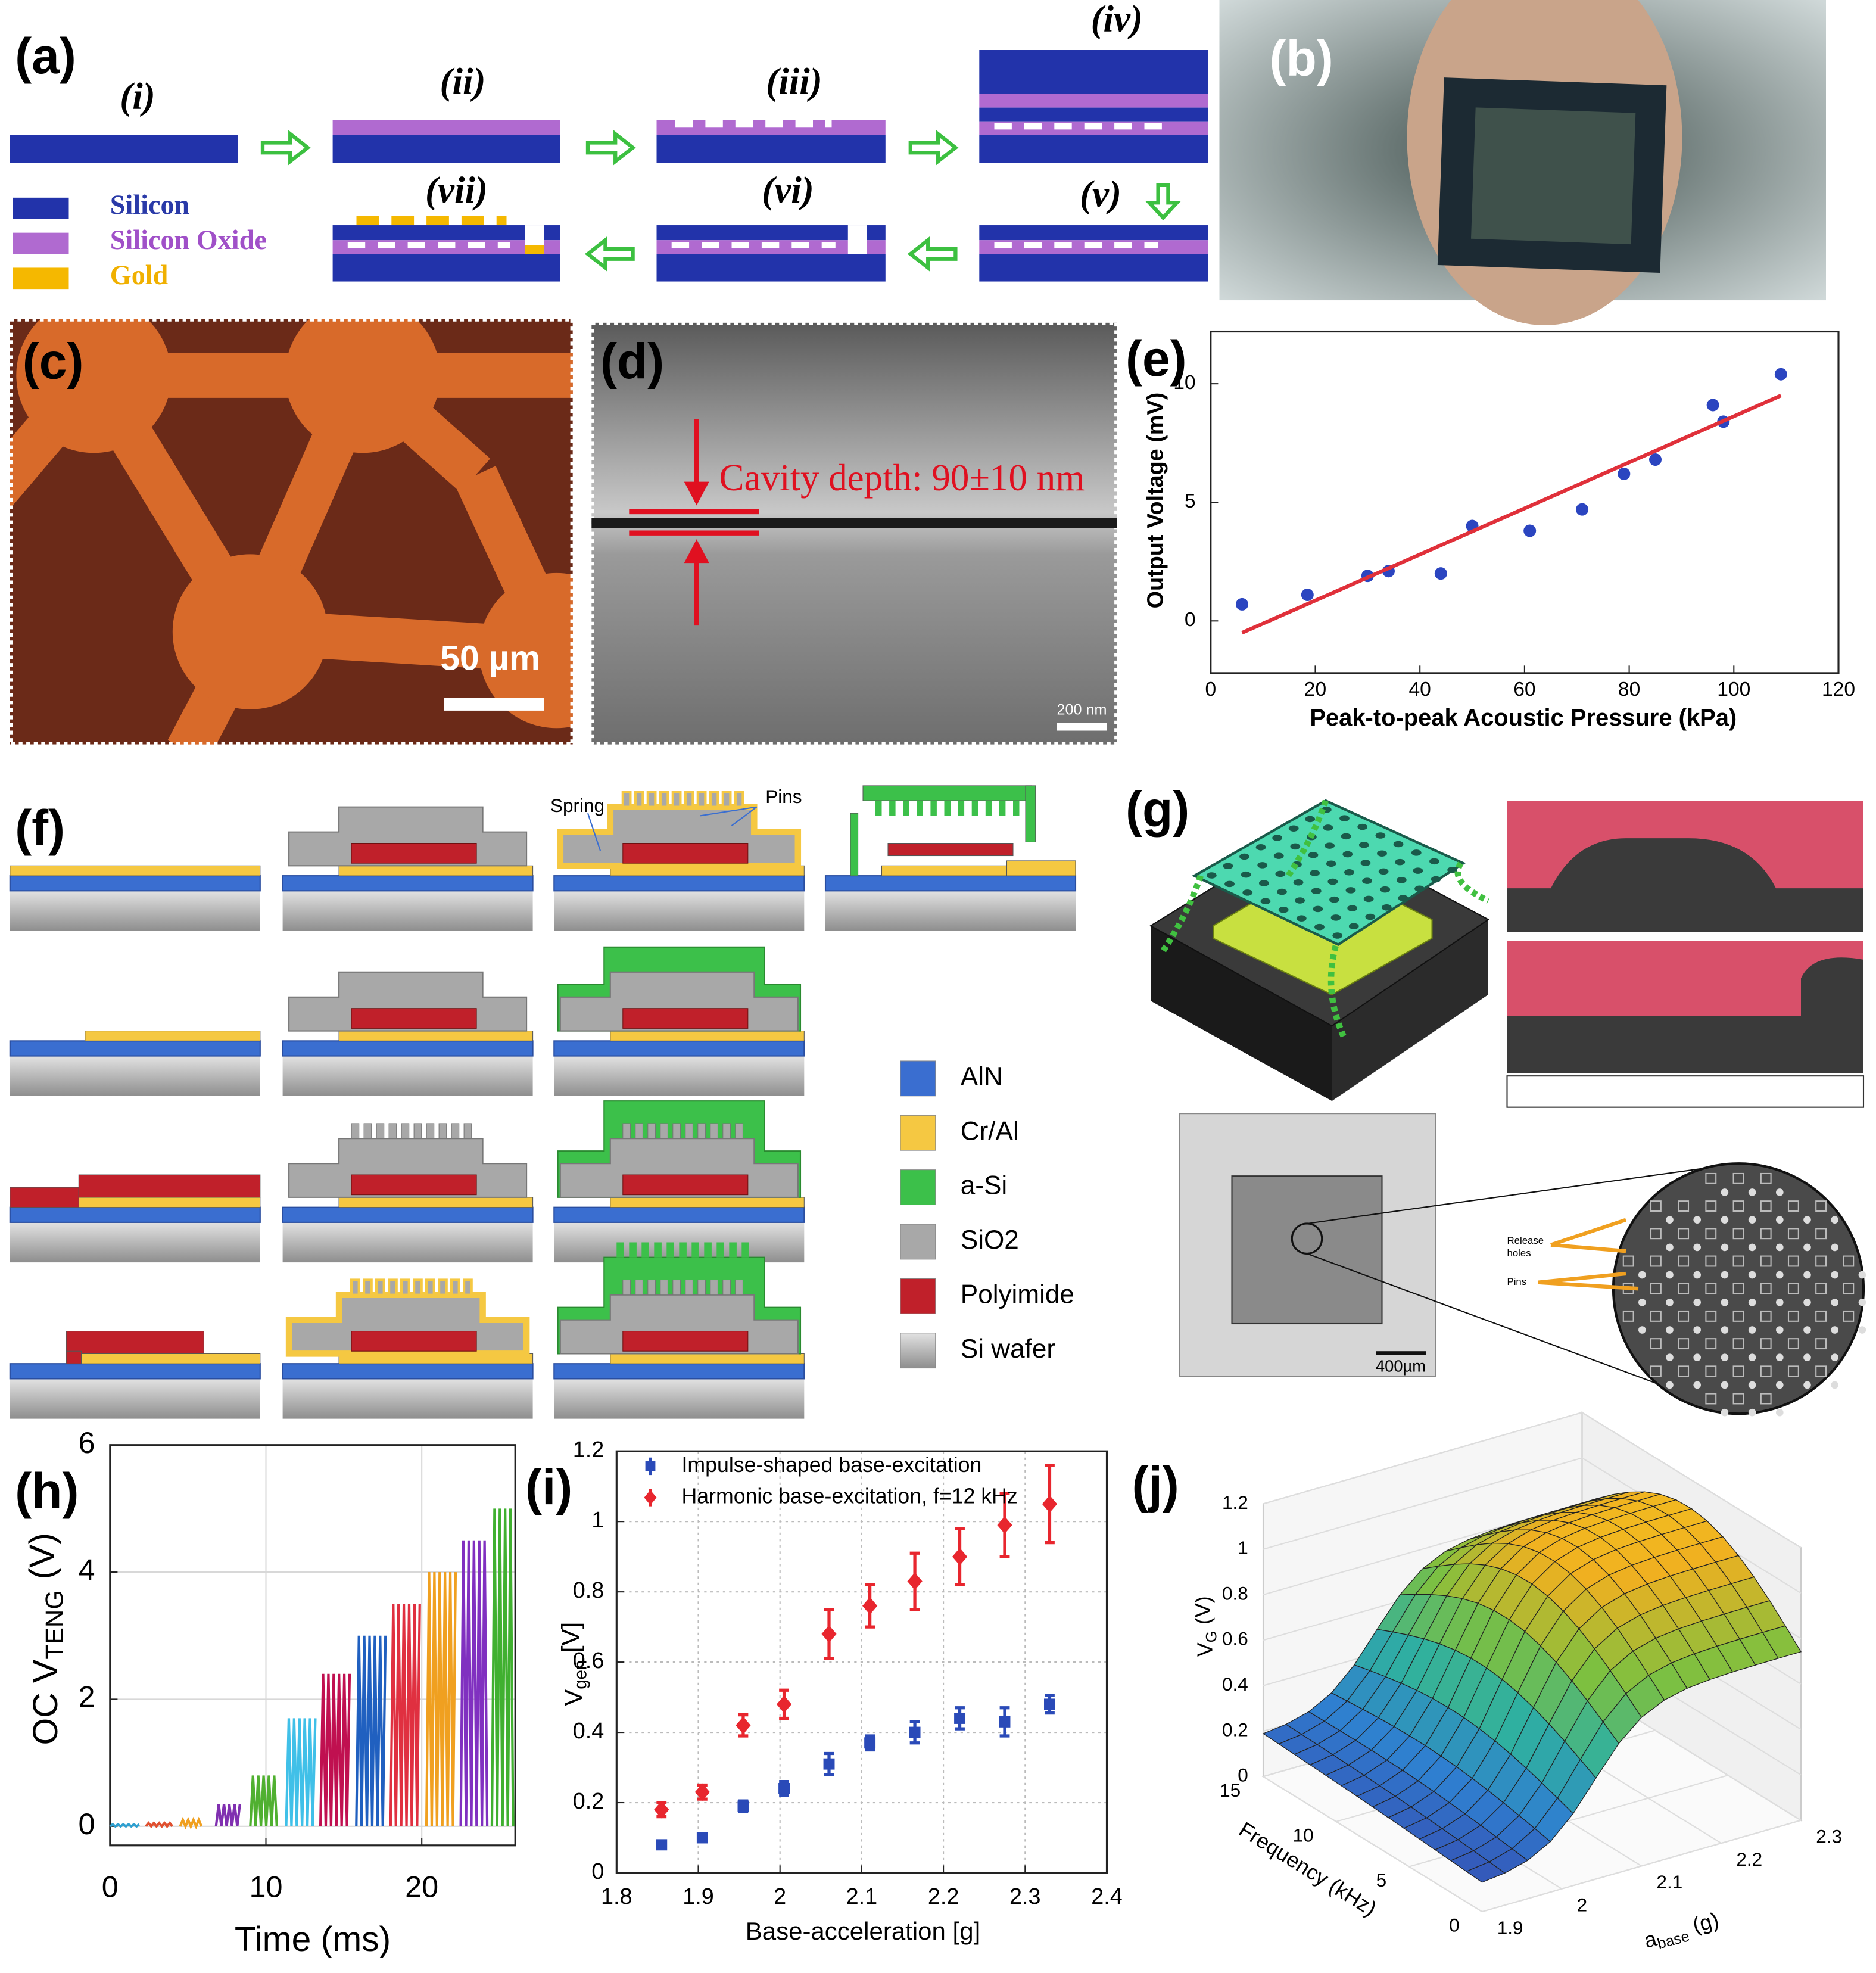 This screenshot has width=1876, height=1973. I want to click on y-tick-label: 0, so click(597, 1871).